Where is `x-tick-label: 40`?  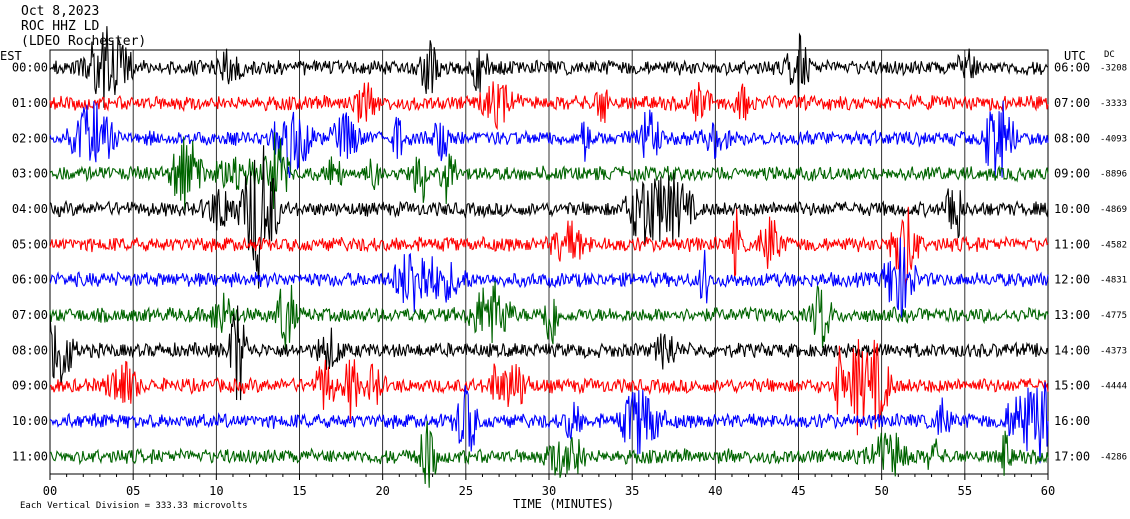 x-tick-label: 40 is located at coordinates (715, 491).